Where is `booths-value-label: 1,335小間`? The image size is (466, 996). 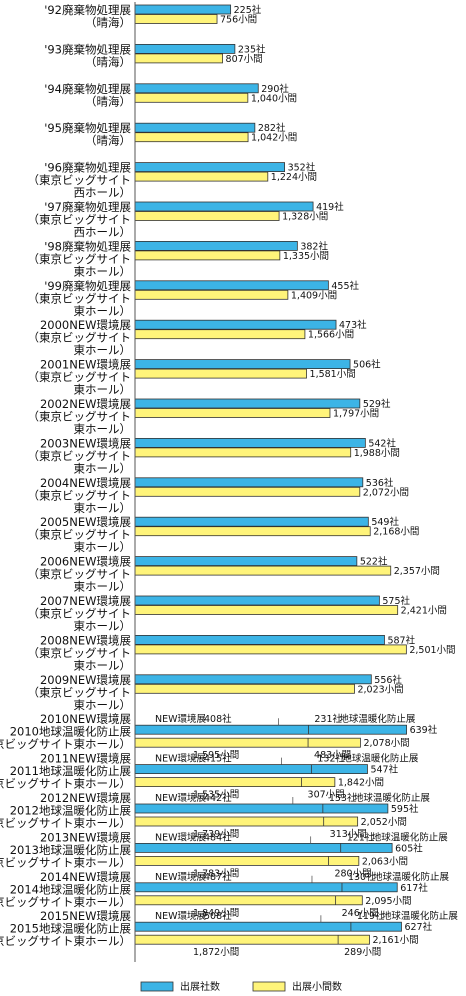
booths-value-label: 1,335小間 is located at coordinates (306, 256).